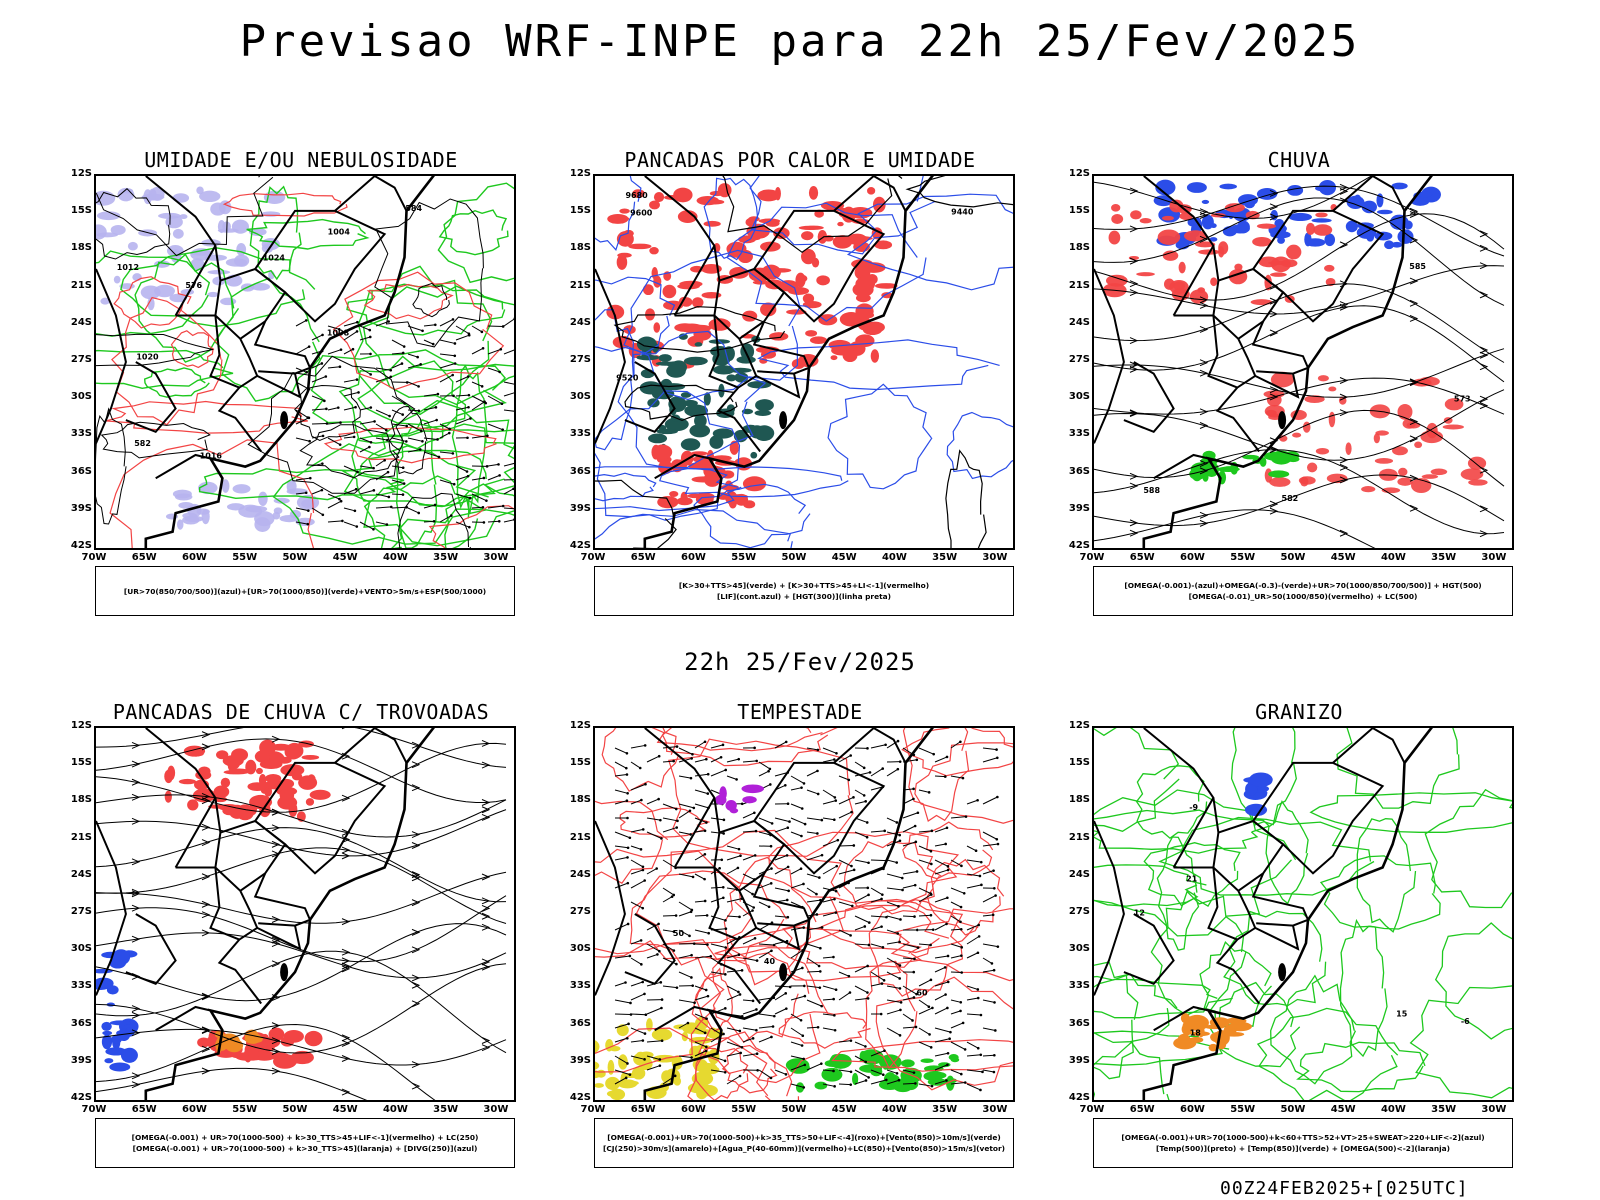  I want to click on lif-contour, so click(694, 528).